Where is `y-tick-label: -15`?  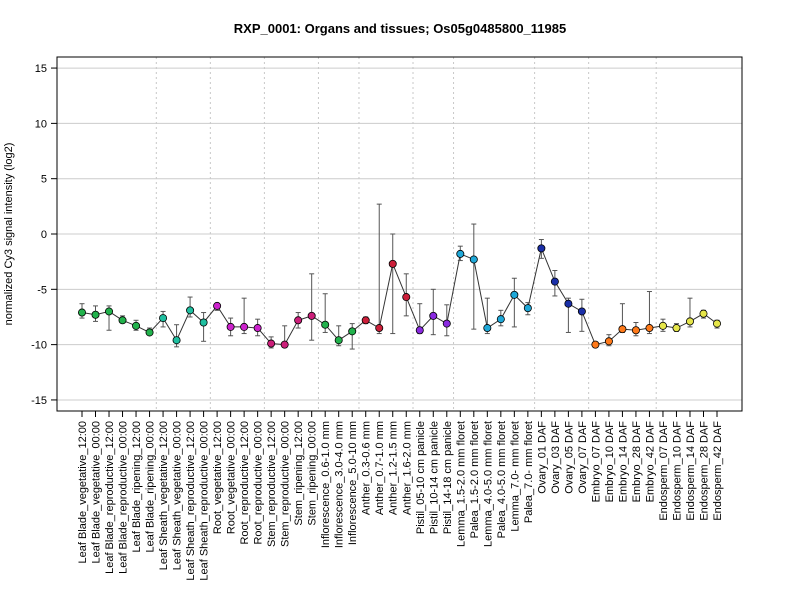
y-tick-label: -15 is located at coordinates (39, 401).